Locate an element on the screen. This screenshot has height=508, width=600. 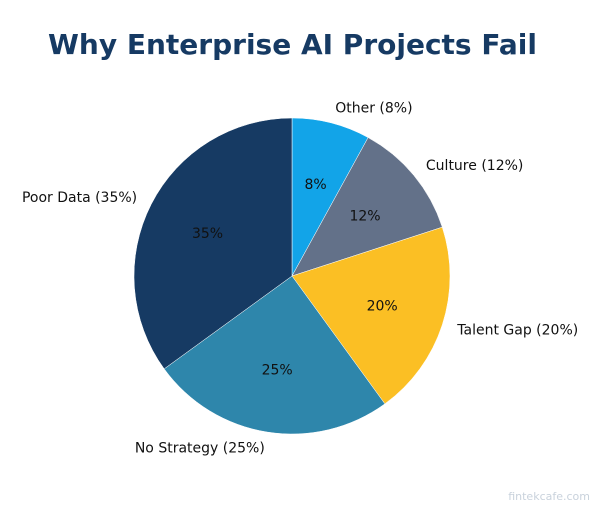
slice-pct-label: 12% is located at coordinates (364, 217).